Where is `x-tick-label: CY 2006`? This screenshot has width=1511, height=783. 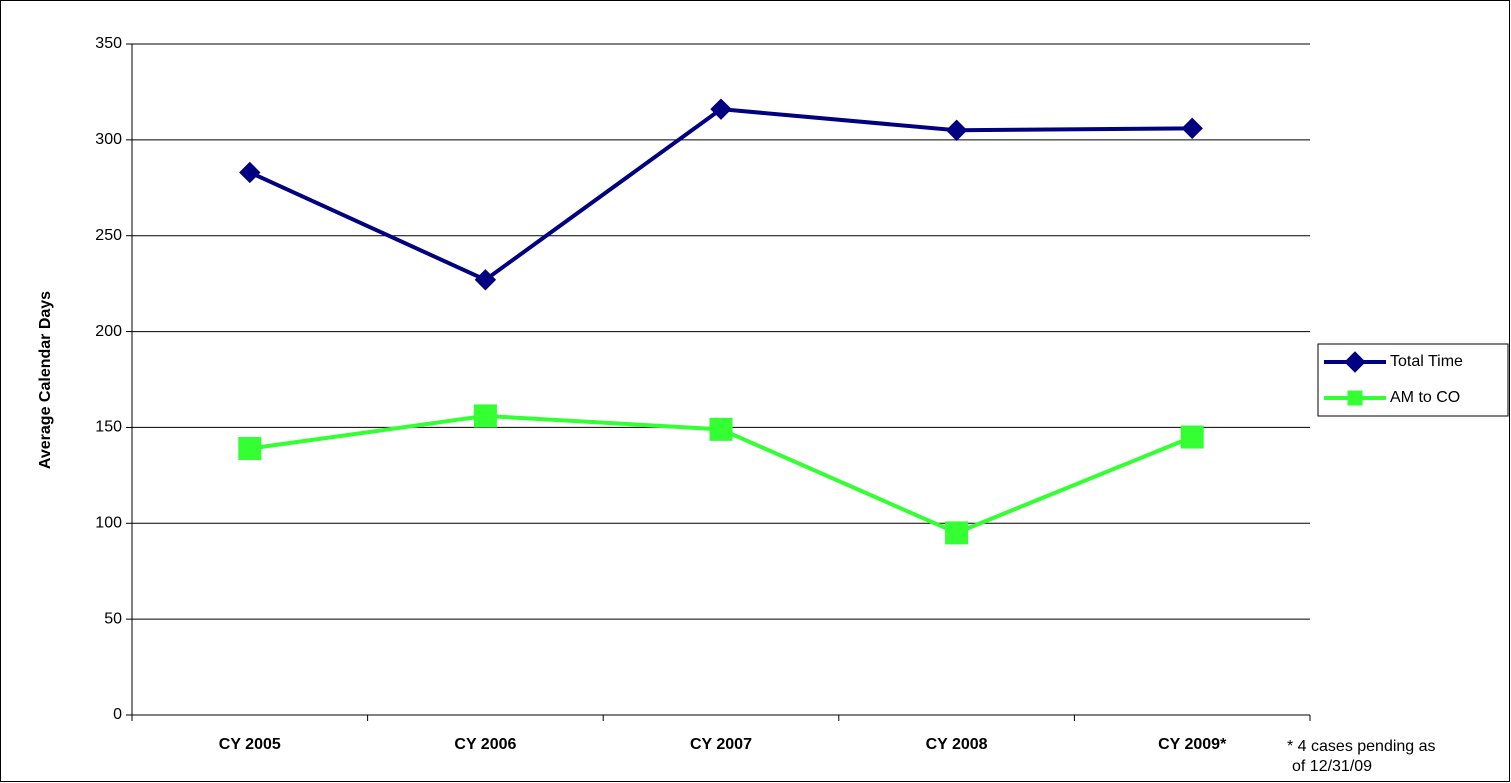
x-tick-label: CY 2006 is located at coordinates (485, 744).